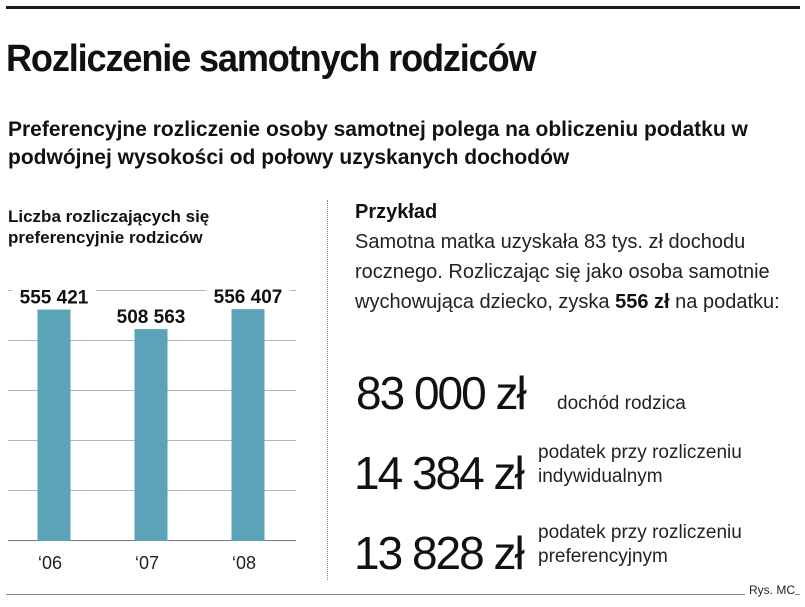  I want to click on individual-tax-amount: 14 384 zł, so click(439, 473).